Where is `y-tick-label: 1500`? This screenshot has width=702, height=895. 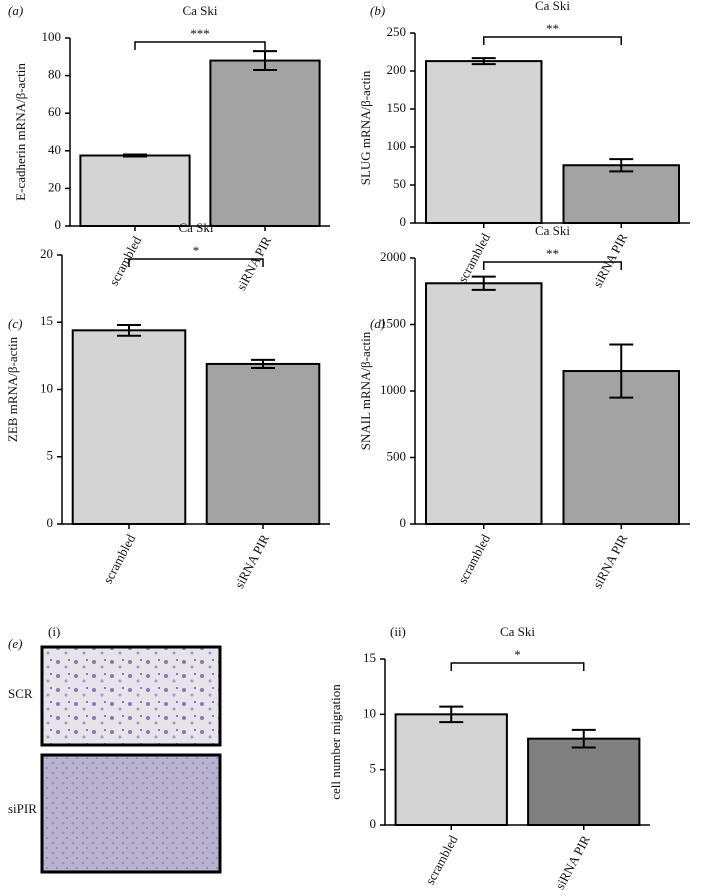 y-tick-label: 1500 is located at coordinates (393, 322).